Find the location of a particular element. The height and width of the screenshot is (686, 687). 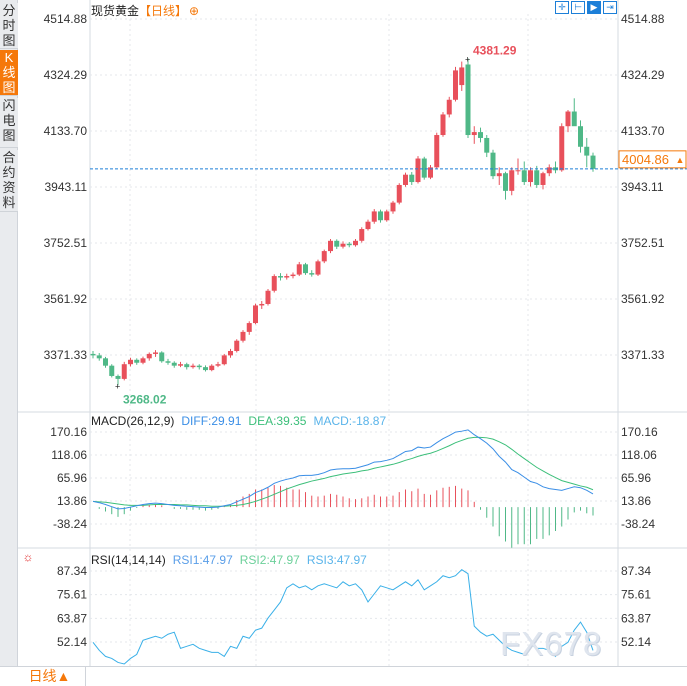

diff-line is located at coordinates (343, 469).